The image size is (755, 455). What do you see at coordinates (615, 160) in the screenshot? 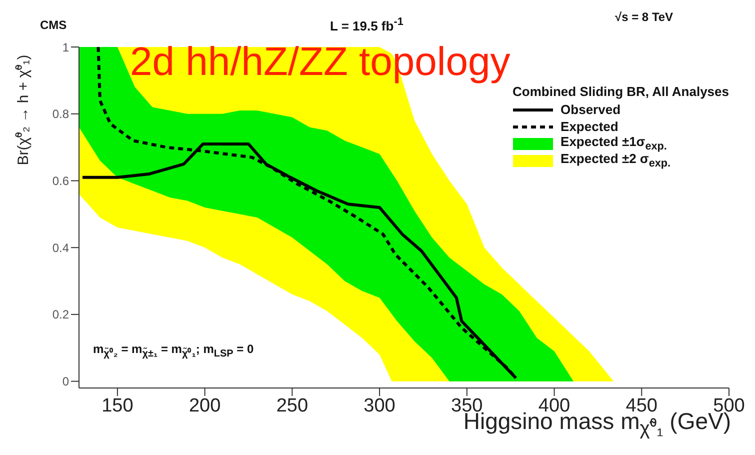
I see `legend-label: Expected ±2 σ$_{exp.}$` at bounding box center [615, 160].